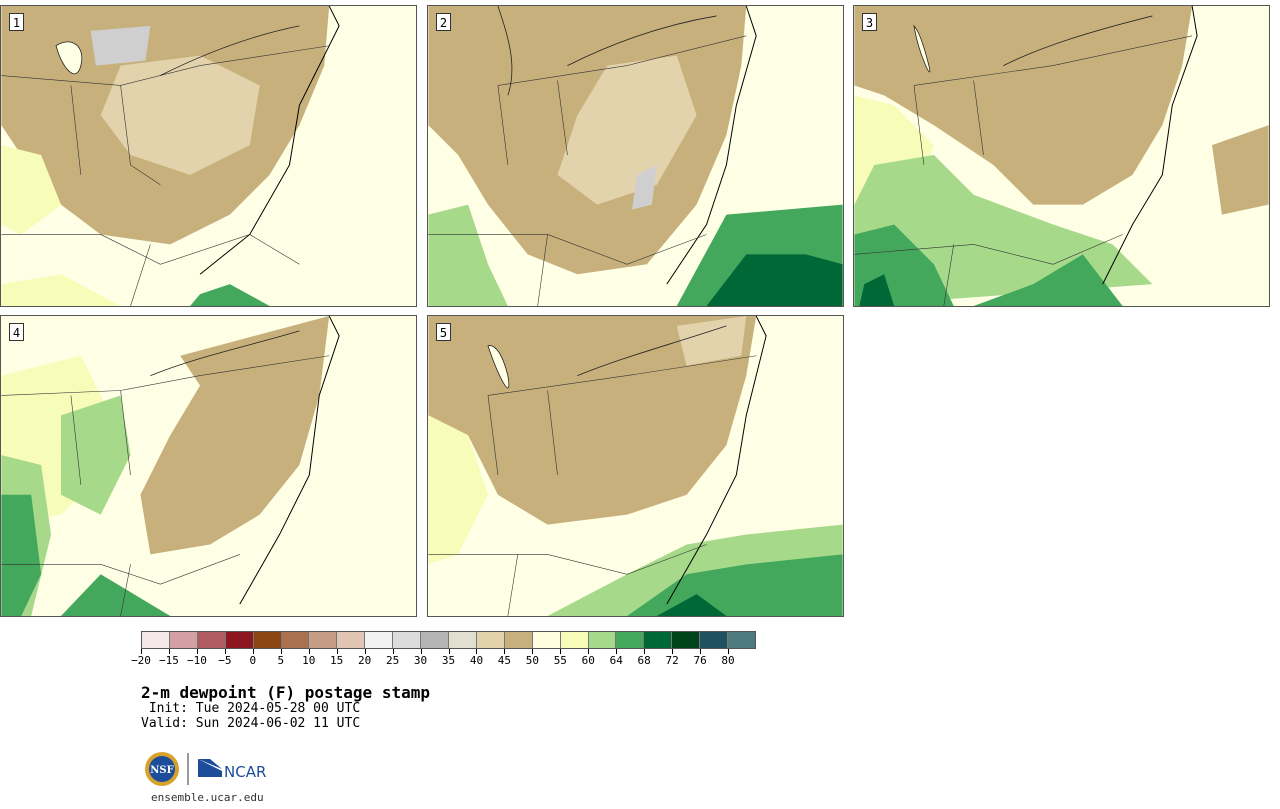 The height and width of the screenshot is (809, 1280). What do you see at coordinates (169, 660) in the screenshot?
I see `colorbar-tick-label: −15` at bounding box center [169, 660].